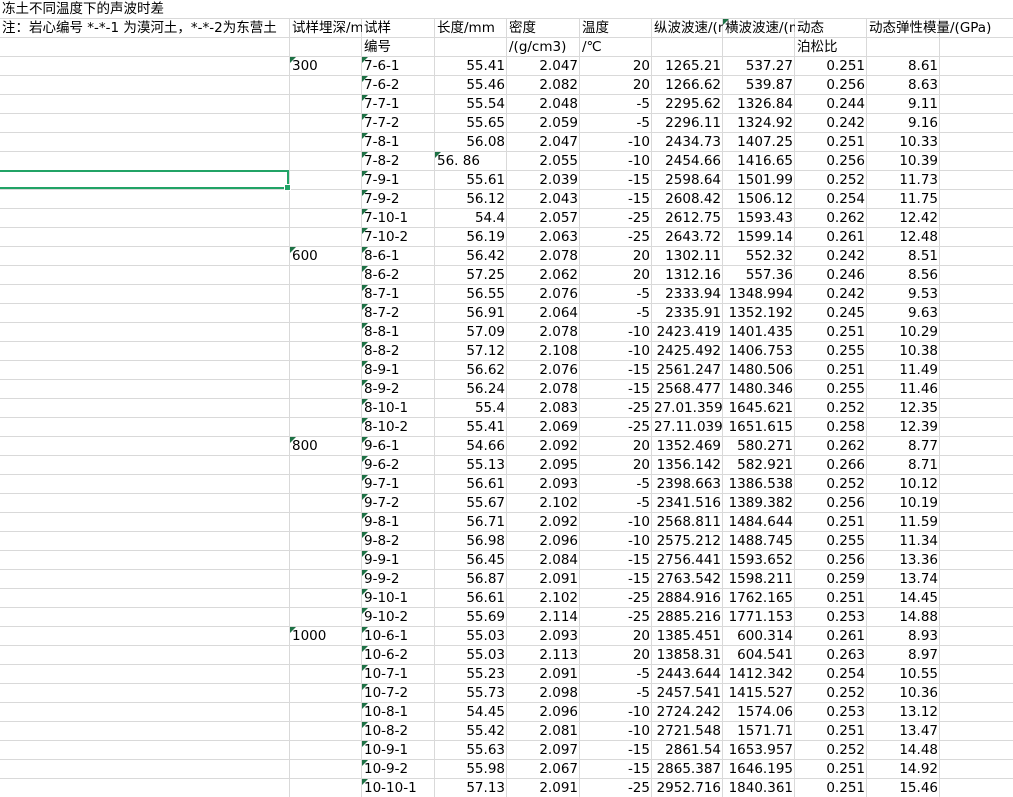  What do you see at coordinates (688, 560) in the screenshot?
I see `value-cell: 2756.441` at bounding box center [688, 560].